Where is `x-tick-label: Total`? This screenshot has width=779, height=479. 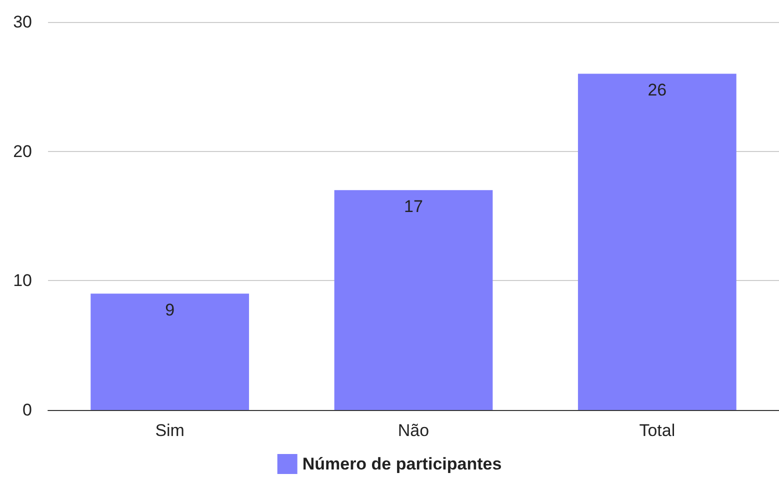 x-tick-label: Total is located at coordinates (657, 430).